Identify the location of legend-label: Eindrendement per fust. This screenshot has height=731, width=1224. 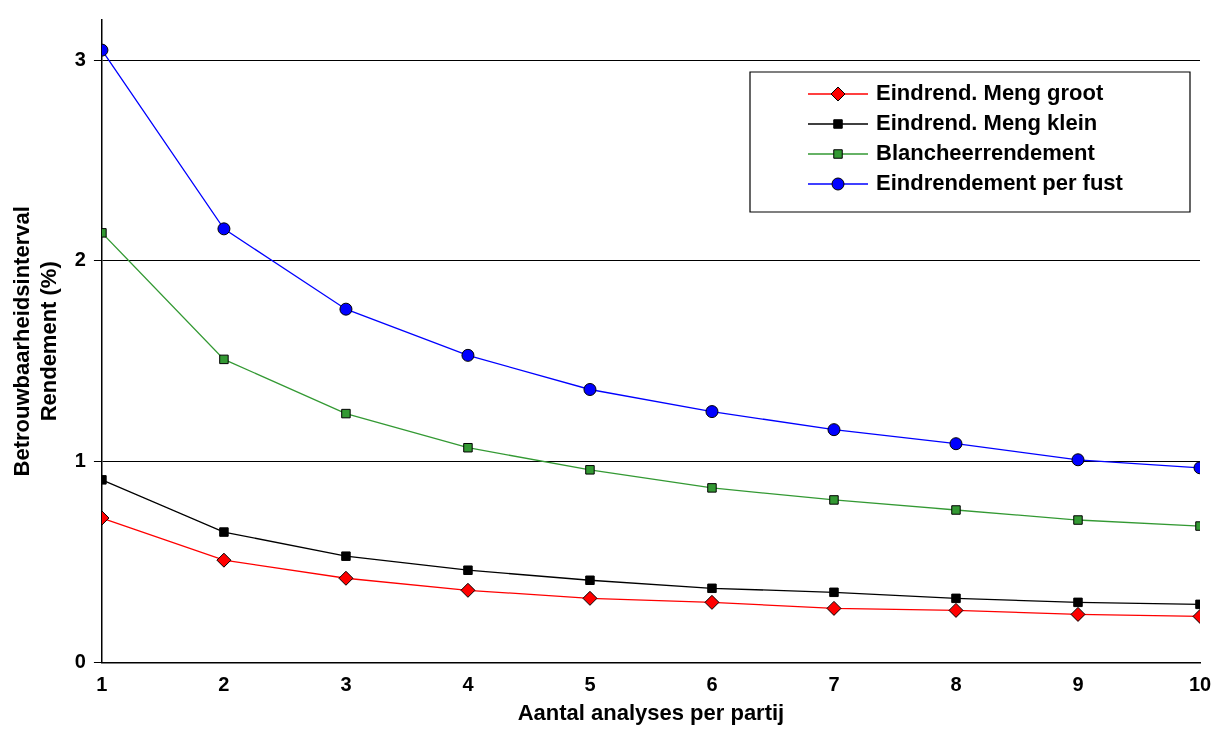
(1000, 183).